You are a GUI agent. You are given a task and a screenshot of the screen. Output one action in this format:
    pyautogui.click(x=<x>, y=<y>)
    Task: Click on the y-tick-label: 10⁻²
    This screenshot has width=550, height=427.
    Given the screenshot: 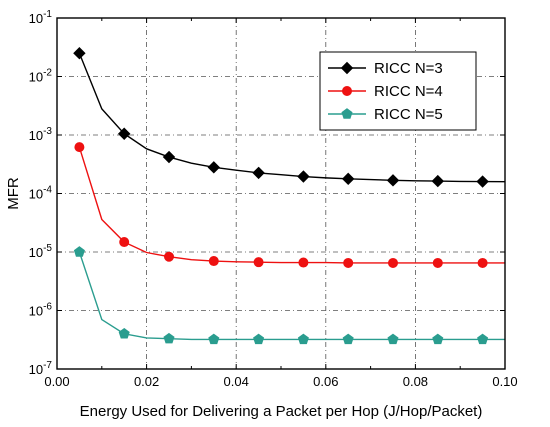 What is the action you would take?
    pyautogui.click(x=41, y=76)
    